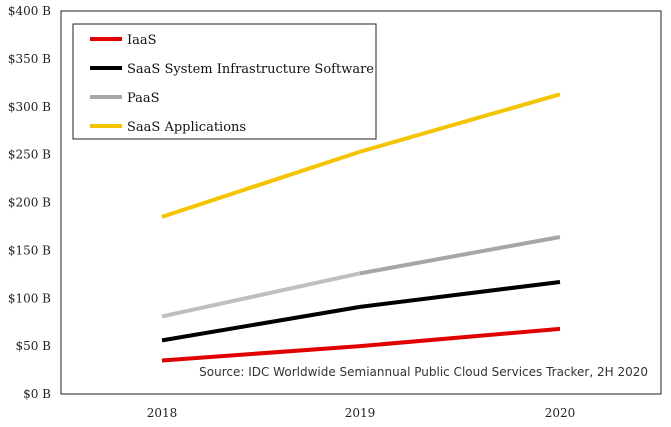  I want to click on x-tick-label: 2020, so click(560, 413).